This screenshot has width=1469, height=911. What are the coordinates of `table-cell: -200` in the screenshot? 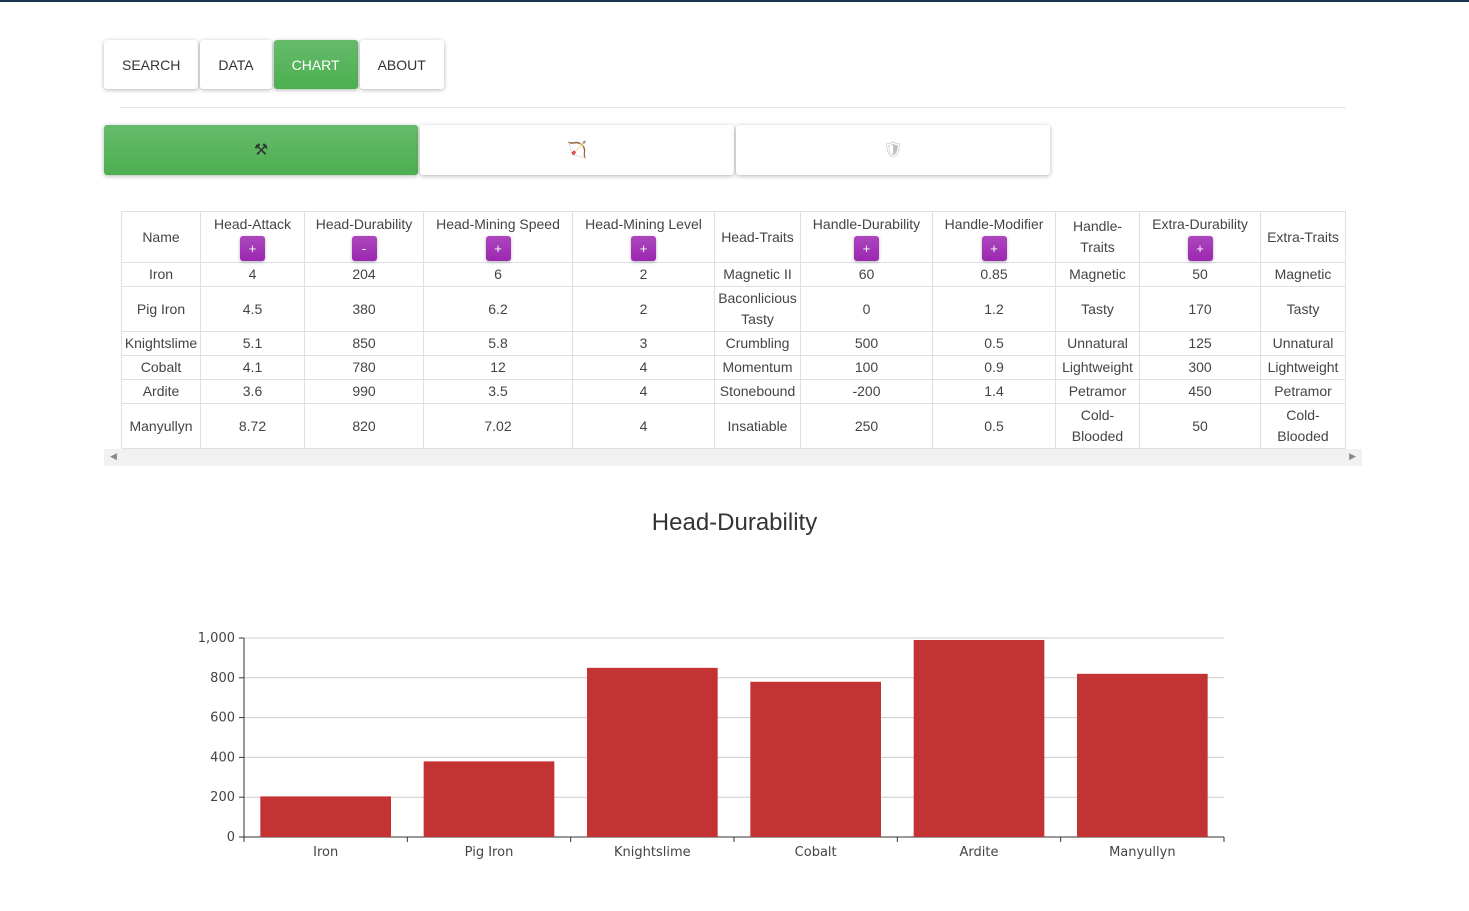 It's located at (866, 391).